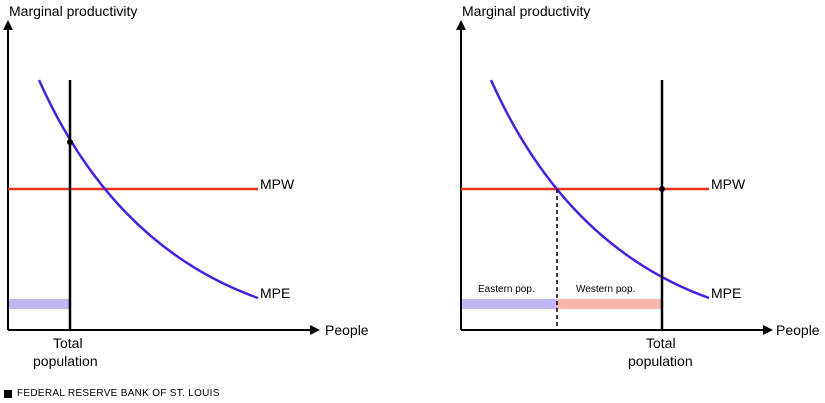  I want to click on left-mpe-curve, so click(148, 189).